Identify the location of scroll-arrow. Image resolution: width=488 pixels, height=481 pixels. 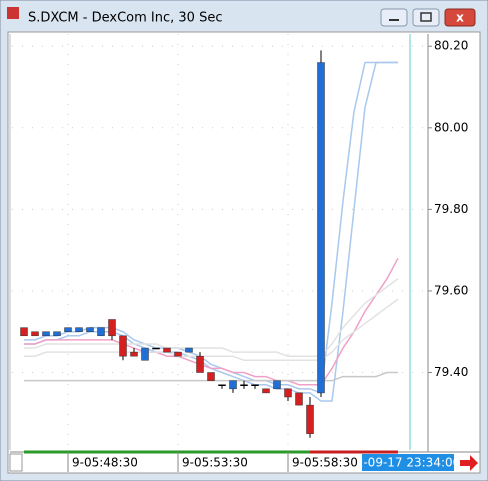
(469, 463).